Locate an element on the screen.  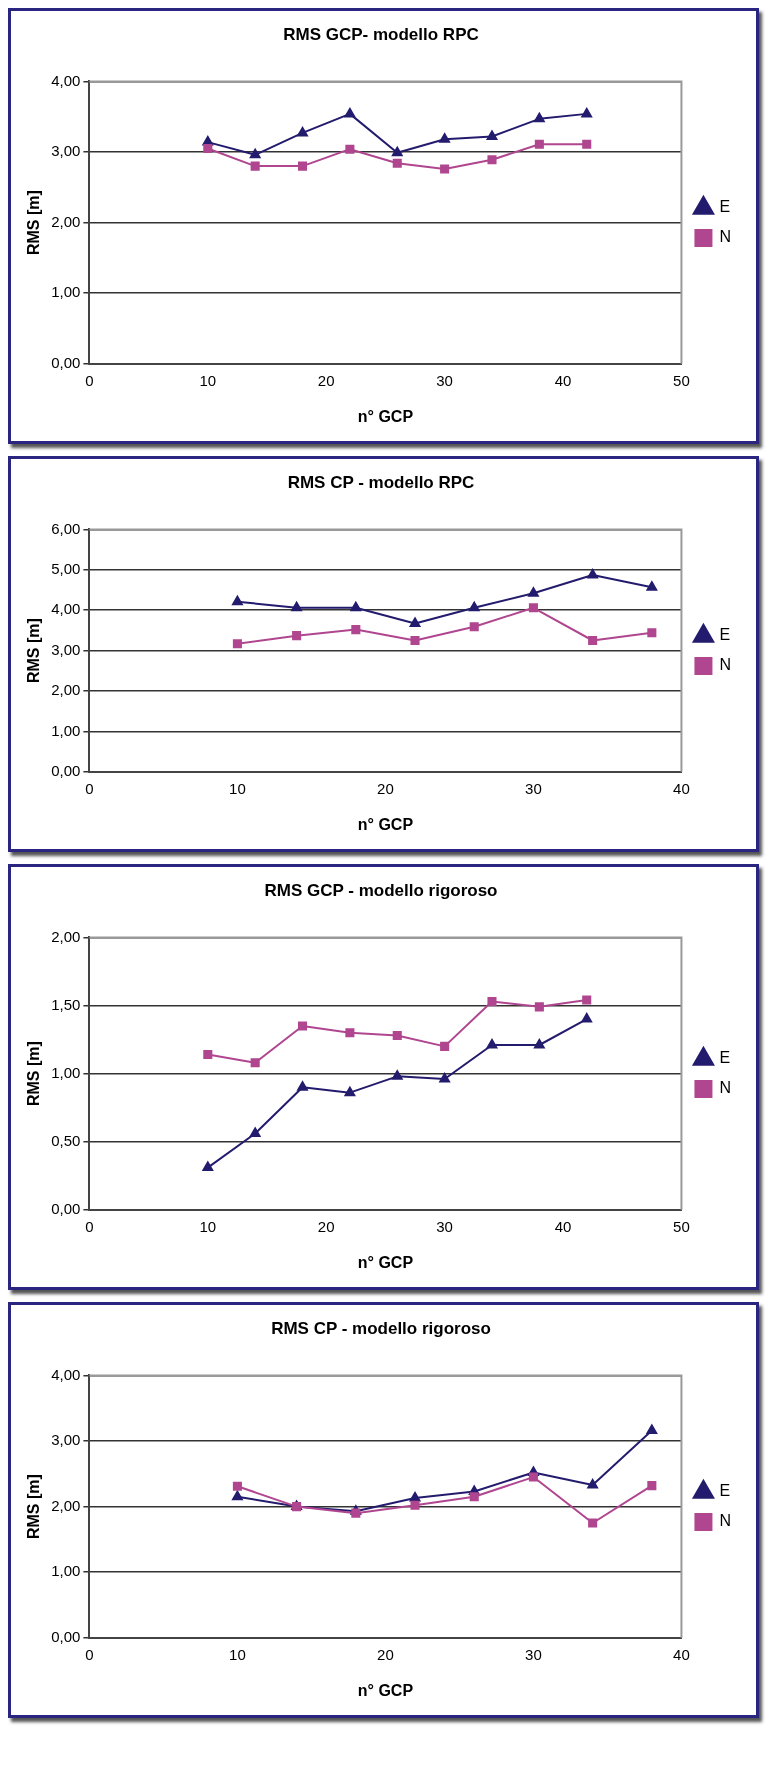
y-tick-label: 5,00 is located at coordinates (66, 568).